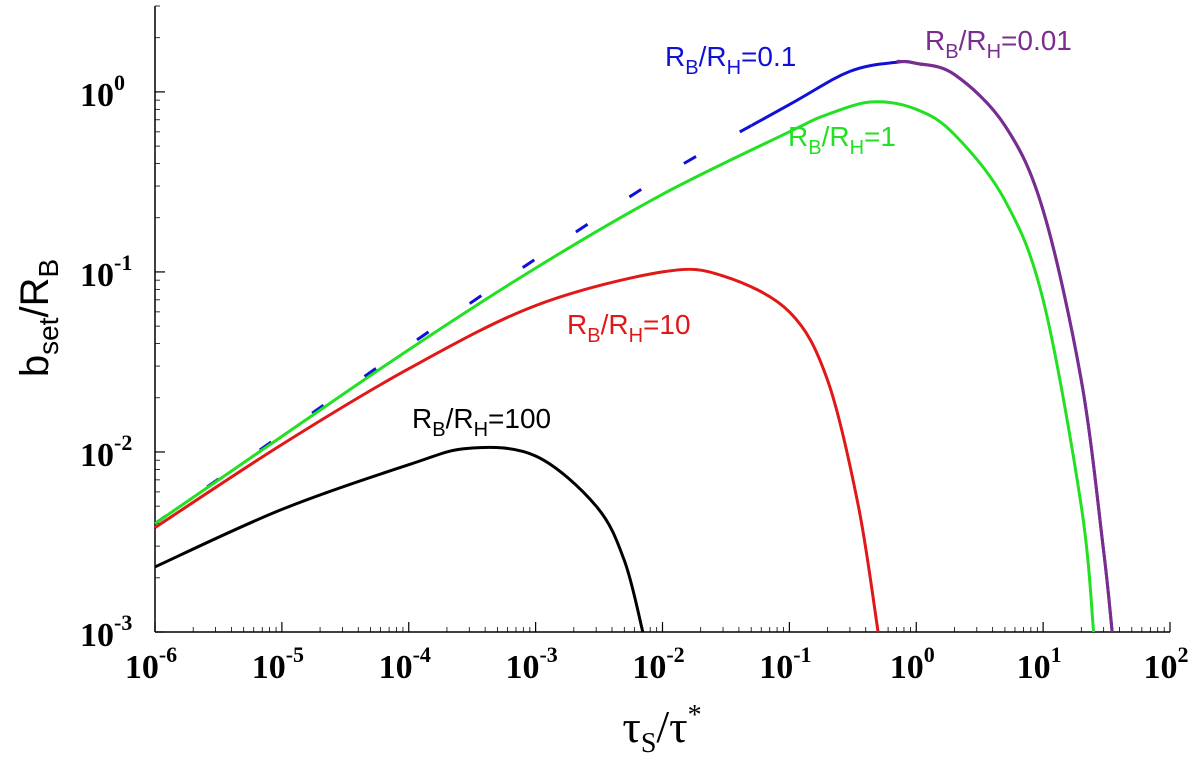 The height and width of the screenshot is (758, 1200). Describe the element at coordinates (912, 664) in the screenshot. I see `x-tick-label: 10⁰` at that location.